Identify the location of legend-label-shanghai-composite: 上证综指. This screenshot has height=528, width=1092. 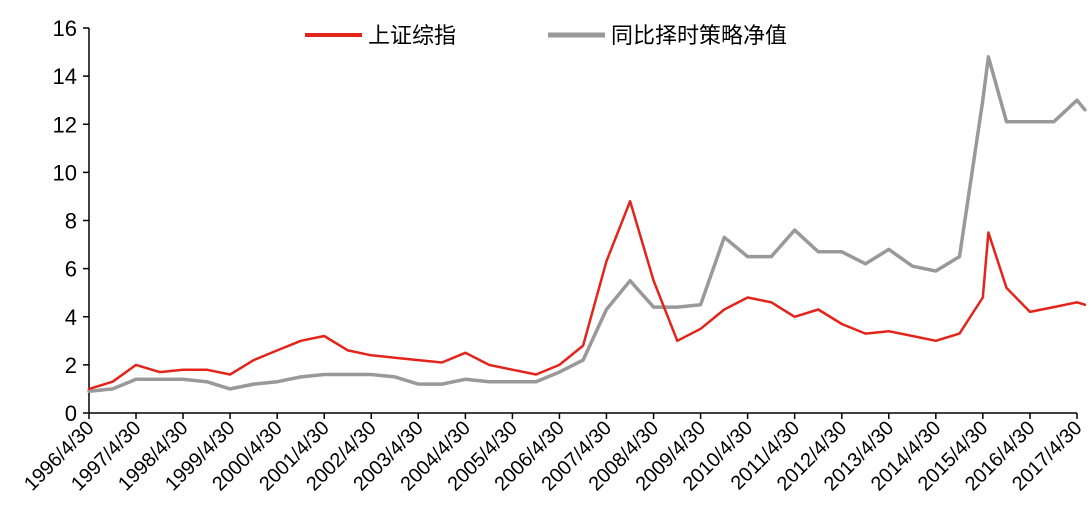
(412, 36).